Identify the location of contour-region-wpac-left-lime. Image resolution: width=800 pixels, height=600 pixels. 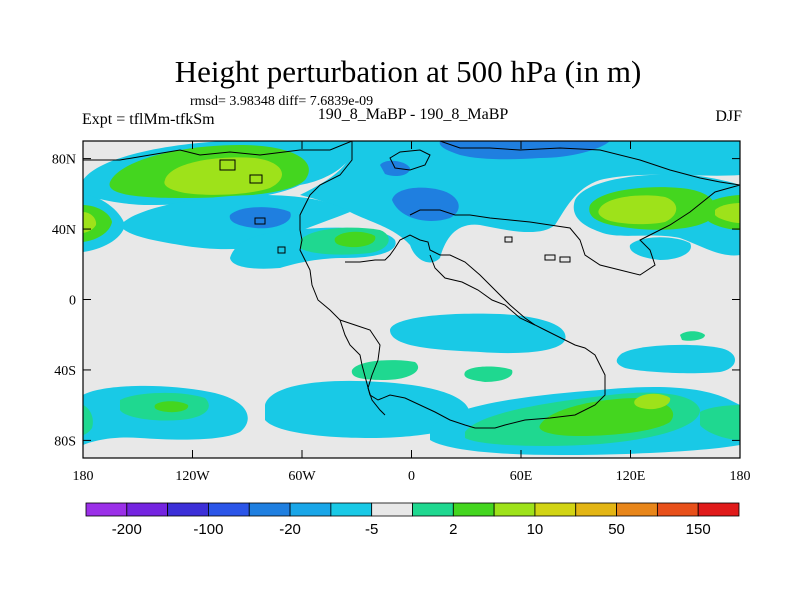
(90, 222).